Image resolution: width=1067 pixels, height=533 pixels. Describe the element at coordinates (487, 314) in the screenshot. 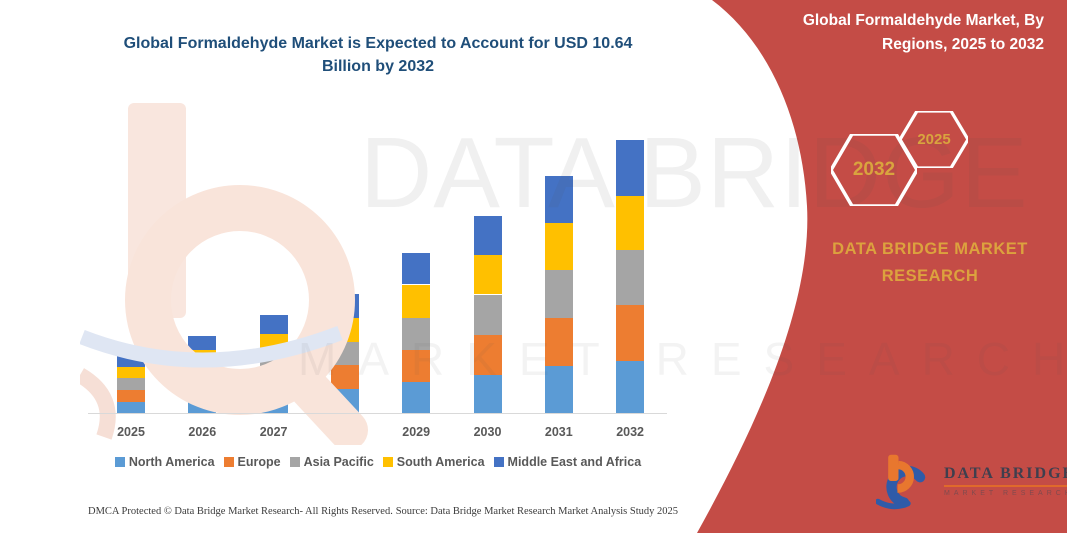

I see `bar-segment-2030-asia-pacific` at that location.